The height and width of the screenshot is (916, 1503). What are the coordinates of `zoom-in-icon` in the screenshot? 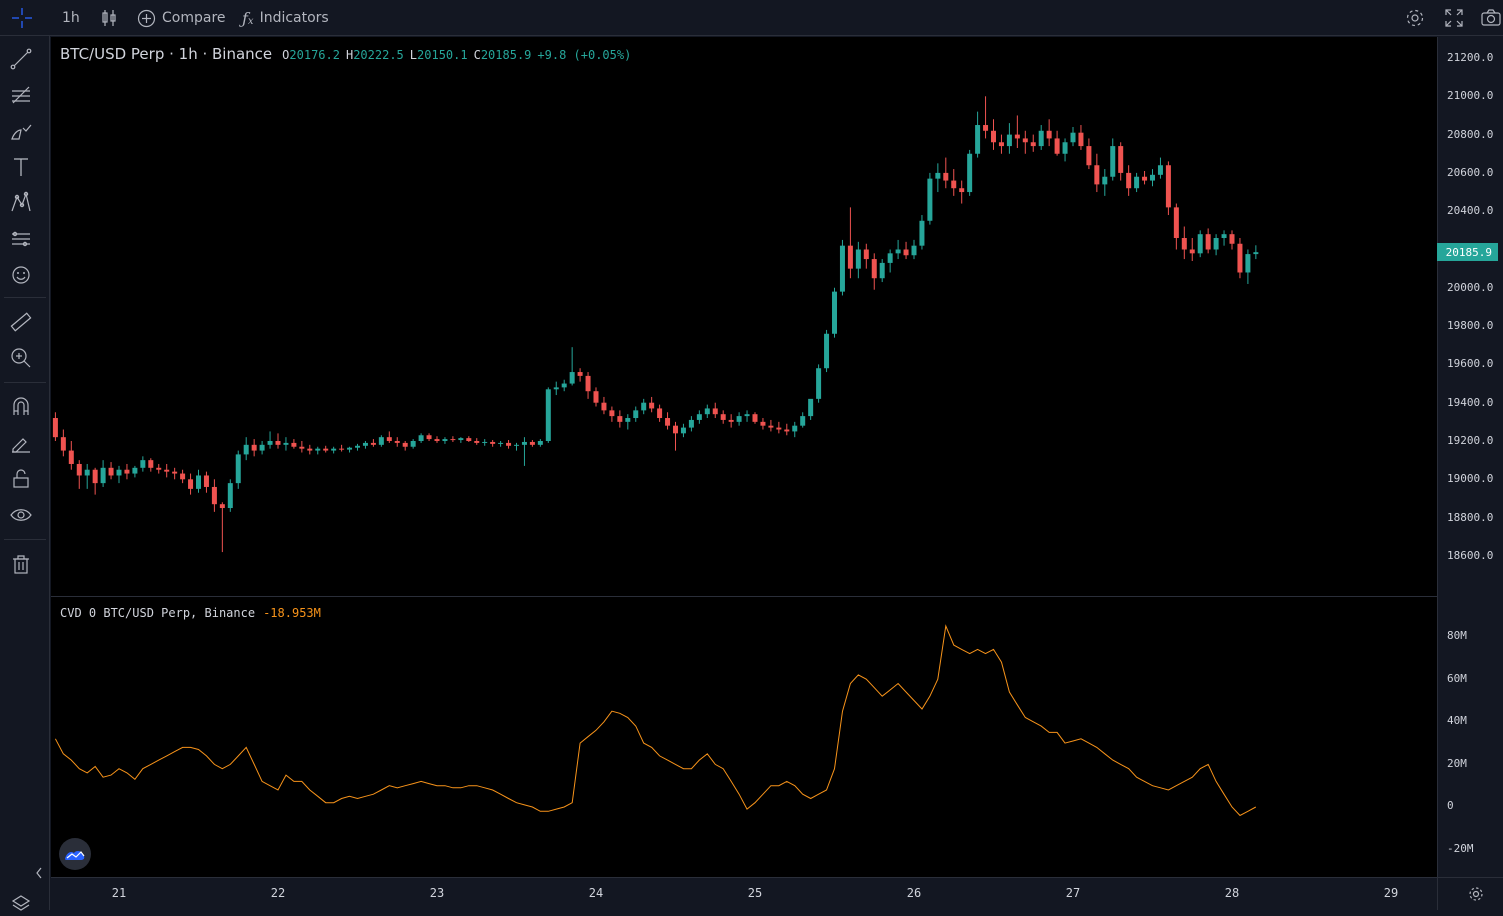 It's located at (21, 358).